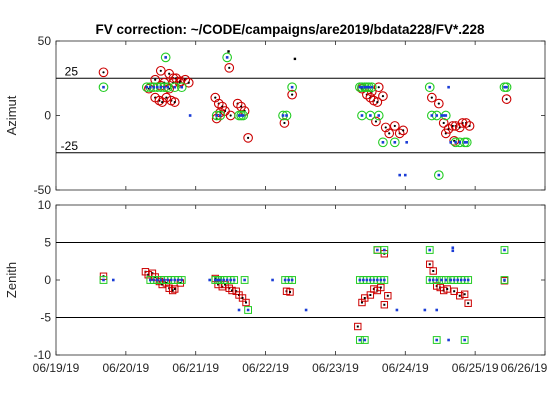 Image resolution: width=560 pixels, height=420 pixels. I want to click on series-black-dot, so click(262, 55).